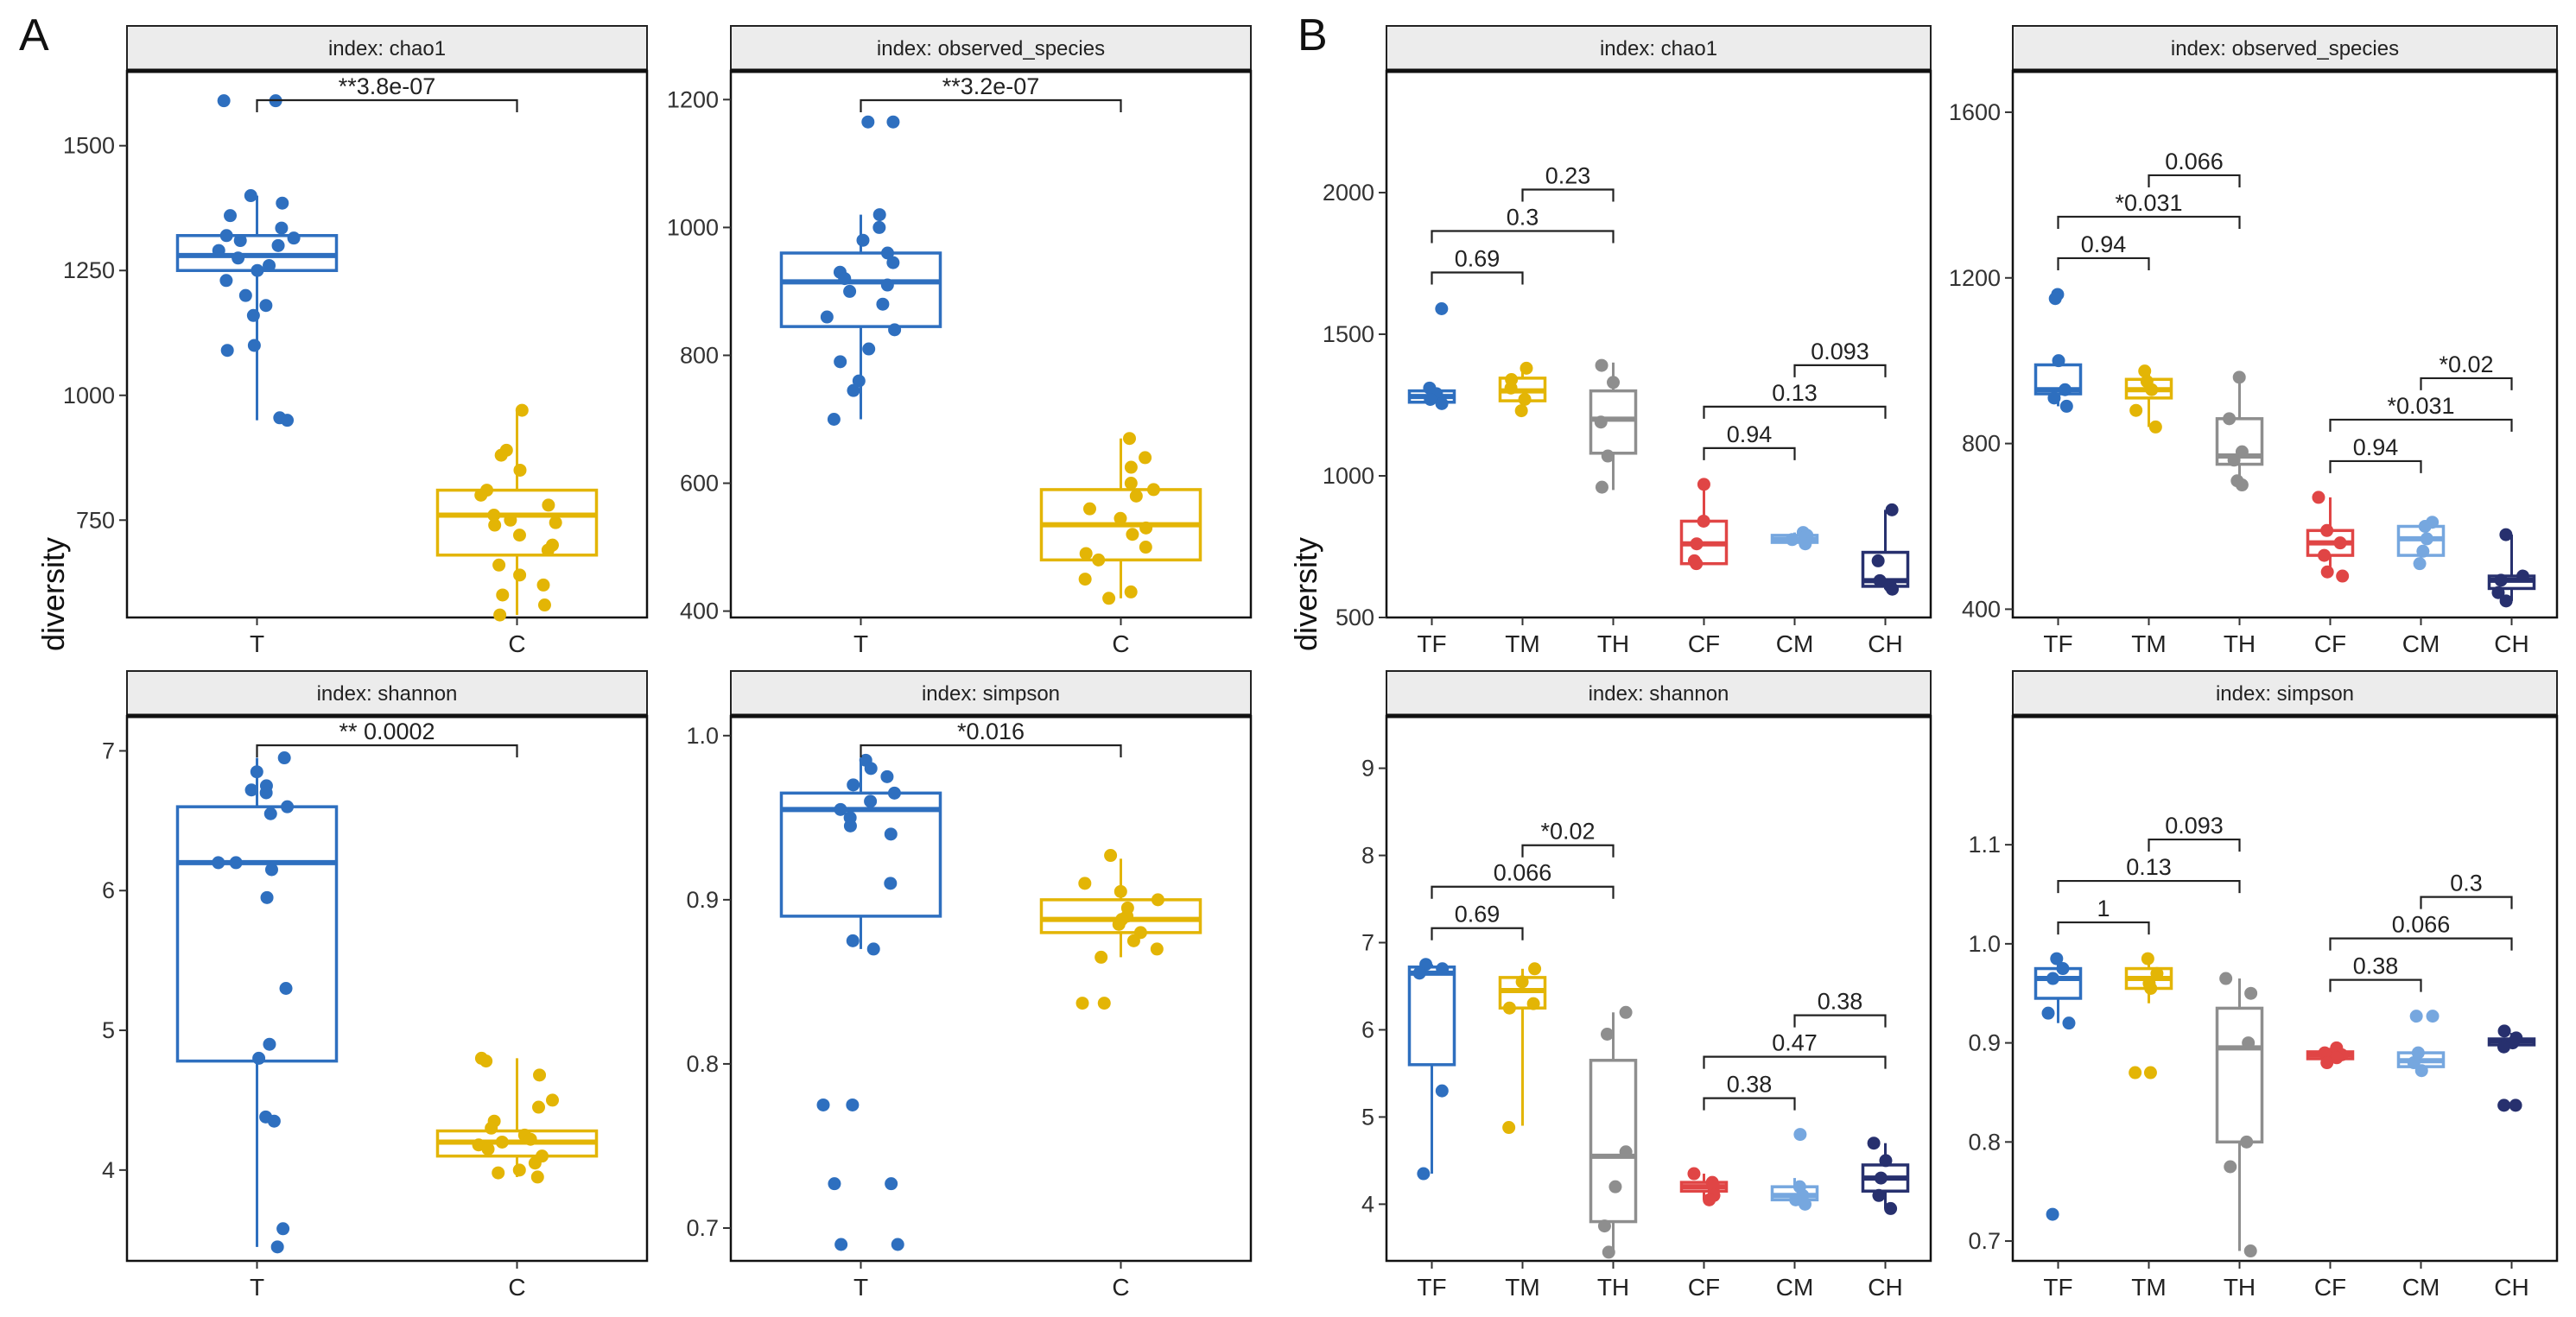  Describe the element at coordinates (1795, 1049) in the screenshot. I see `comparison-bracket: 0.47` at that location.